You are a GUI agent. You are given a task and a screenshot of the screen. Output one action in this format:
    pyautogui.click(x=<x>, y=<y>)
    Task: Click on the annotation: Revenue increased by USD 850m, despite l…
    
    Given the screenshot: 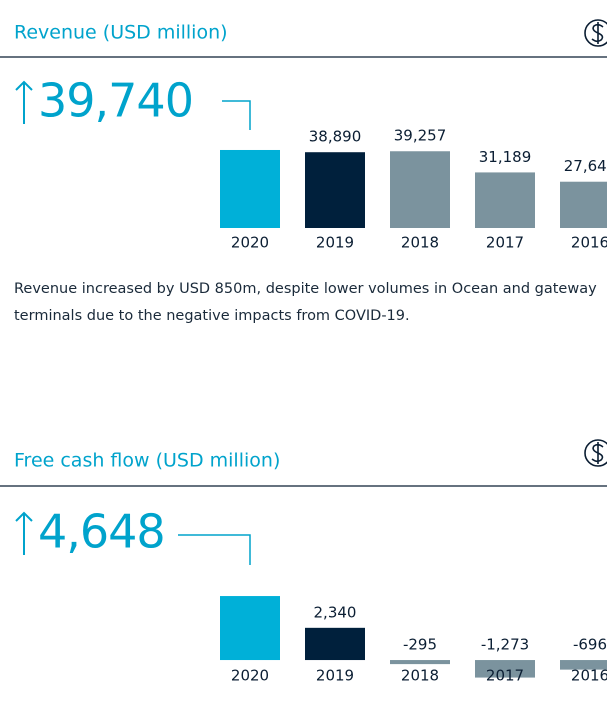 What is the action you would take?
    pyautogui.click(x=305, y=302)
    